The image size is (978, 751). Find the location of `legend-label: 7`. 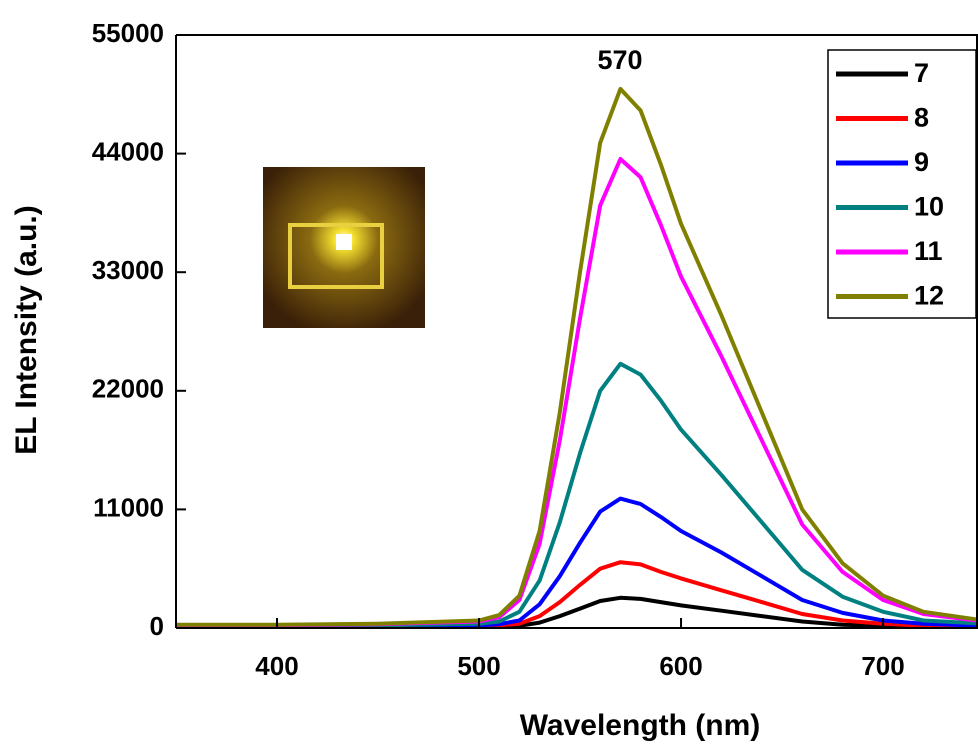

legend-label: 7 is located at coordinates (921, 73).